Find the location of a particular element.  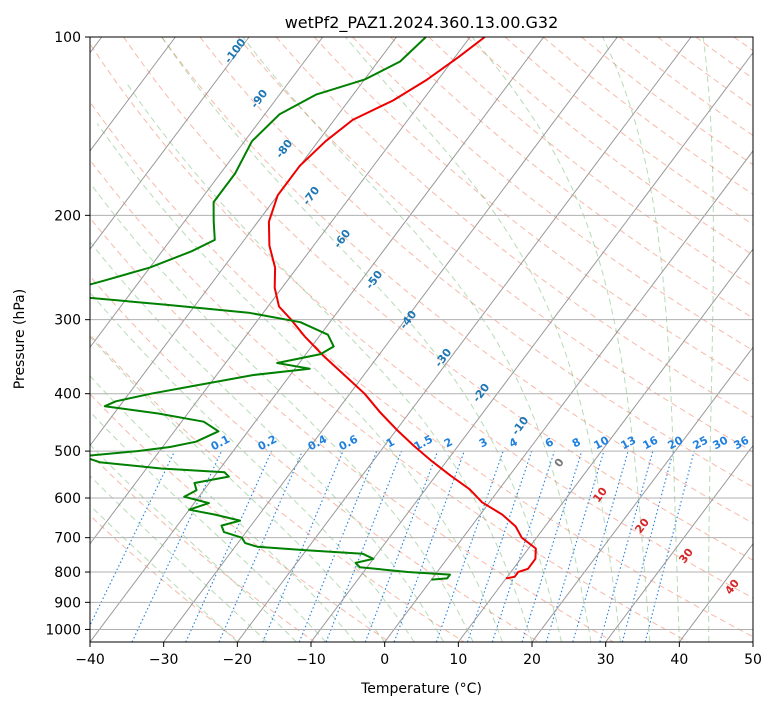

mixing-ratio-label: 36 is located at coordinates (742, 442).